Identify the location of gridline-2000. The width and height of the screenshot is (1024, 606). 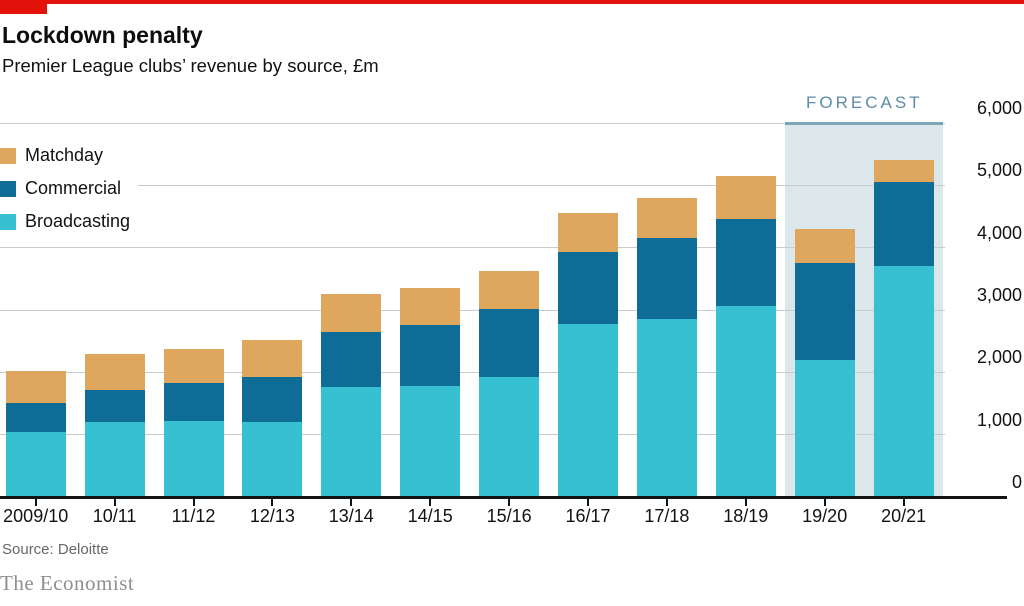
(472, 372).